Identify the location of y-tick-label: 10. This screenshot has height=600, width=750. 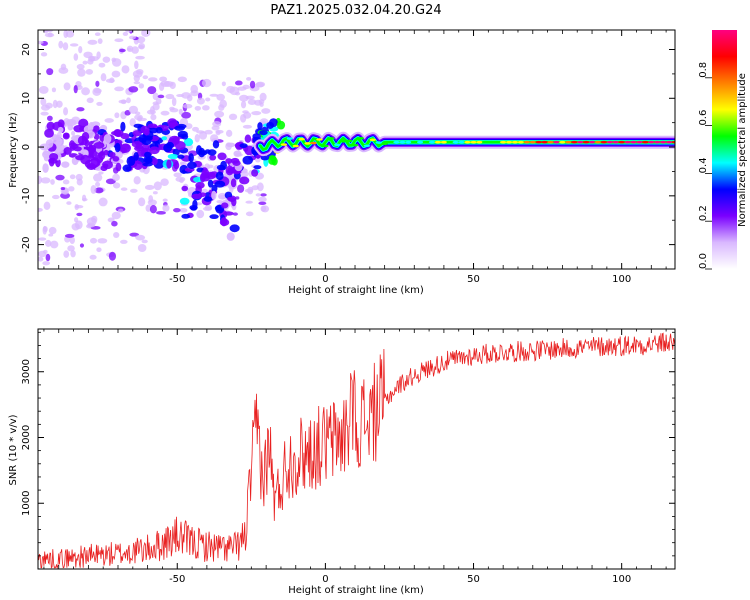
(26, 98).